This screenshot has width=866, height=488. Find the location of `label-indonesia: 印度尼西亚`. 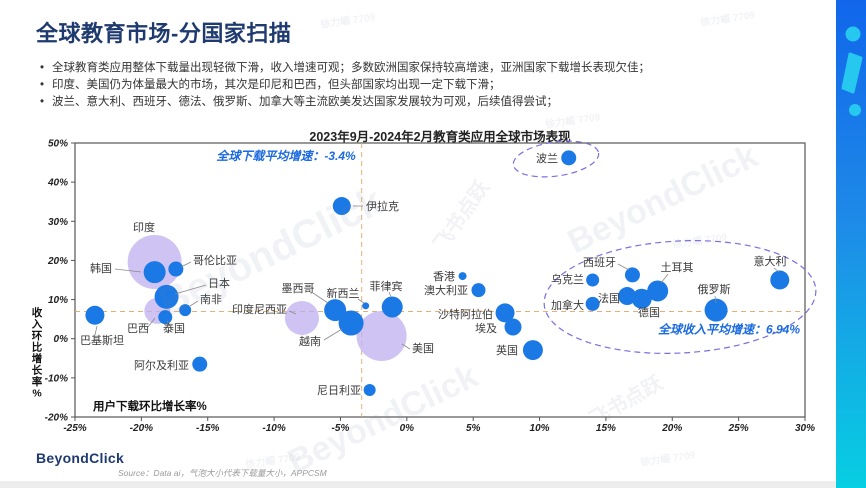

label-indonesia: 印度尼西亚 is located at coordinates (259, 309).